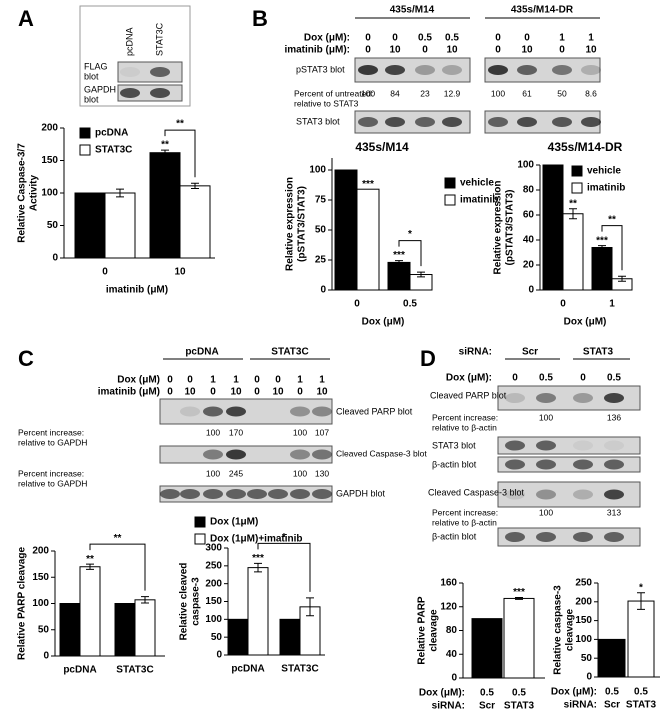 This screenshot has width=670, height=719. What do you see at coordinates (562, 93) in the screenshot?
I see `label: 50` at bounding box center [562, 93].